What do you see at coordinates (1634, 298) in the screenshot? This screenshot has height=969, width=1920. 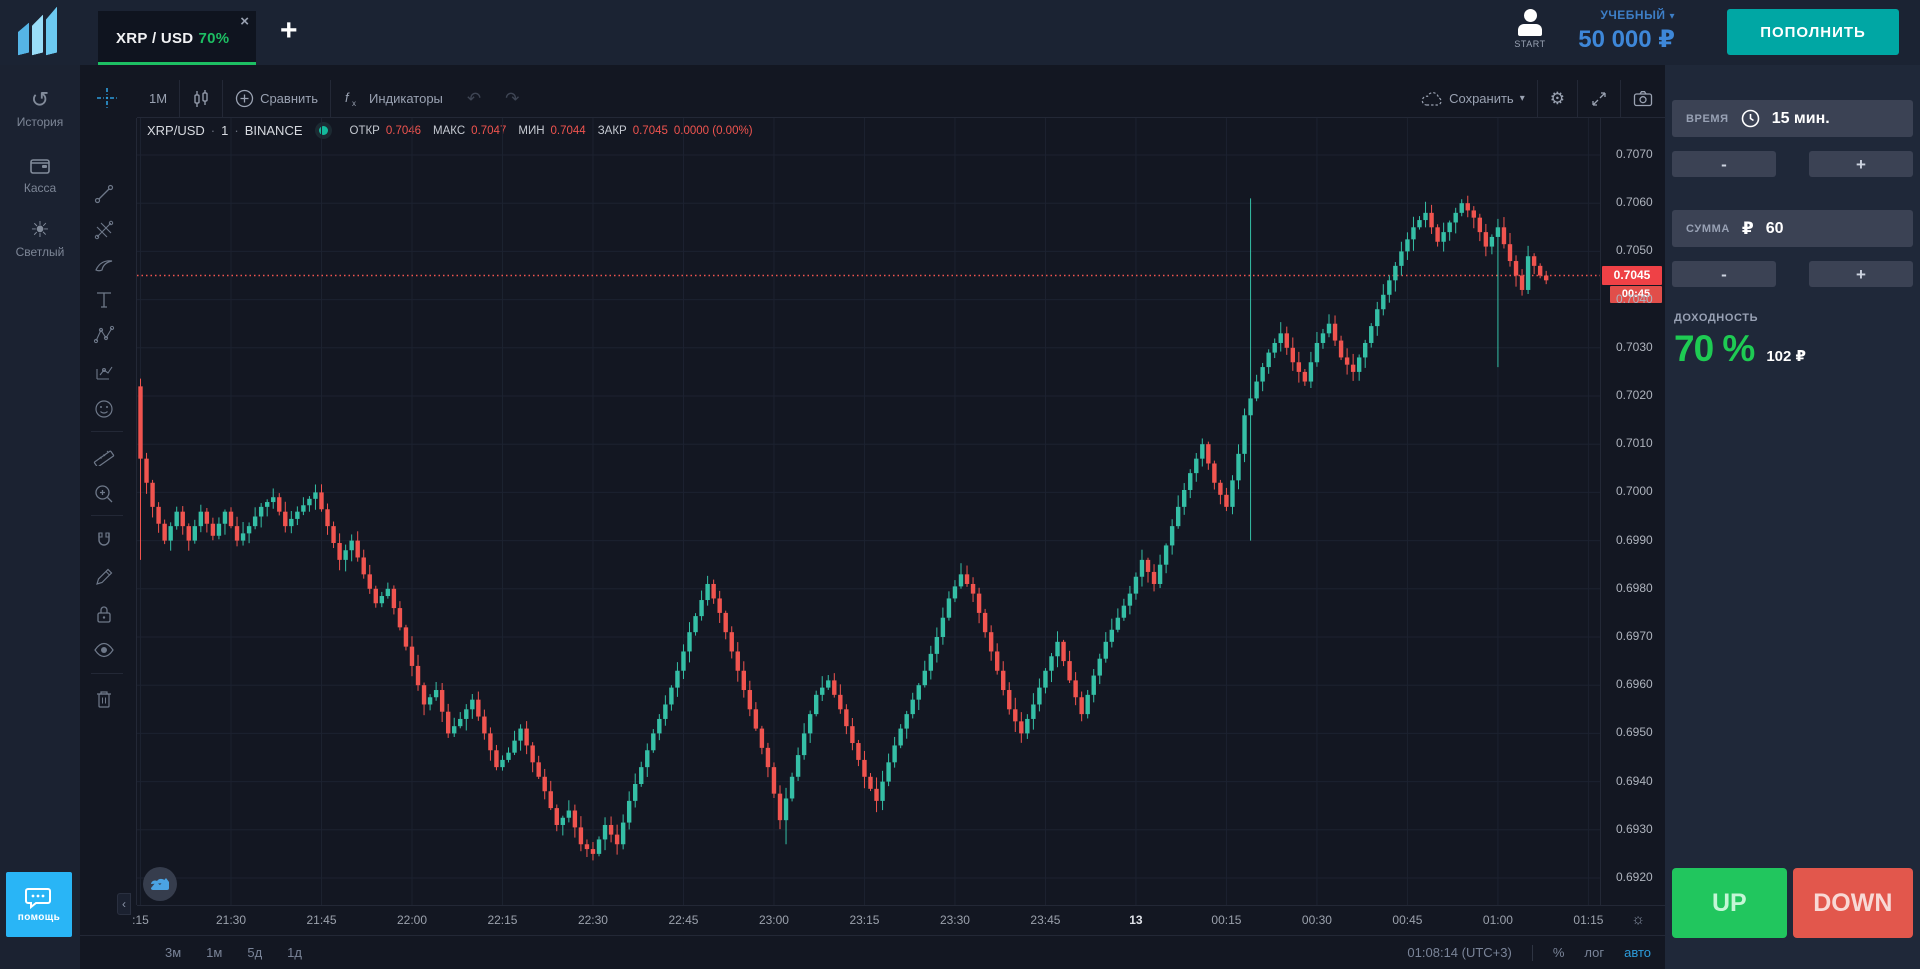 I see `price-tick: 0.7040` at bounding box center [1634, 298].